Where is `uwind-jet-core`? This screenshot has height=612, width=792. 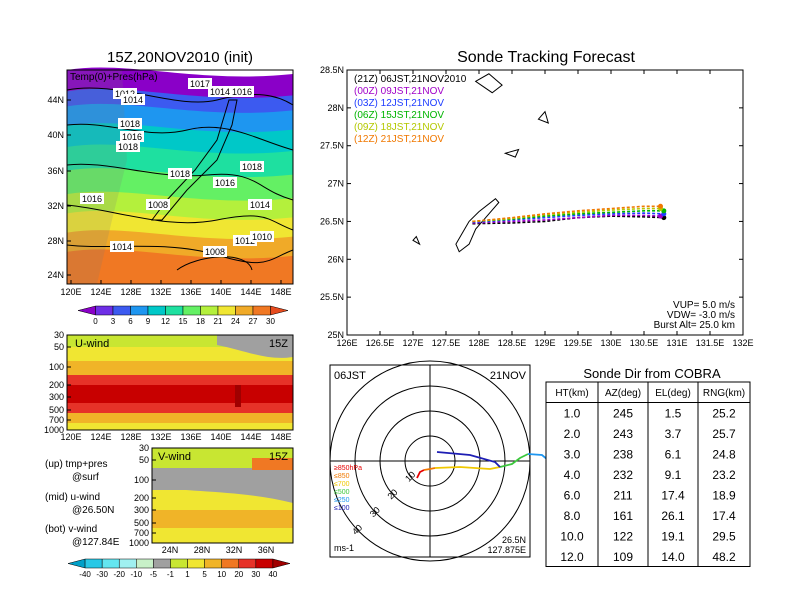 uwind-jet-core is located at coordinates (238, 396).